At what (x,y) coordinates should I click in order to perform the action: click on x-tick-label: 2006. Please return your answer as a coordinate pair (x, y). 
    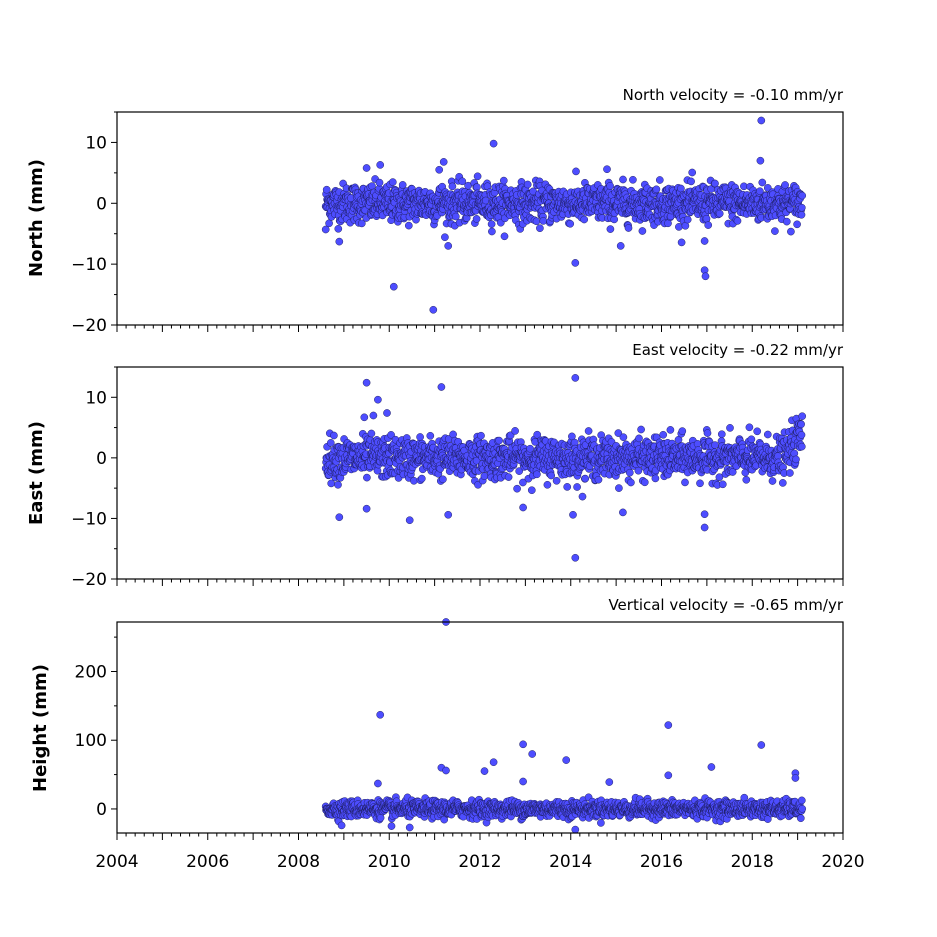
    Looking at the image, I should click on (207, 862).